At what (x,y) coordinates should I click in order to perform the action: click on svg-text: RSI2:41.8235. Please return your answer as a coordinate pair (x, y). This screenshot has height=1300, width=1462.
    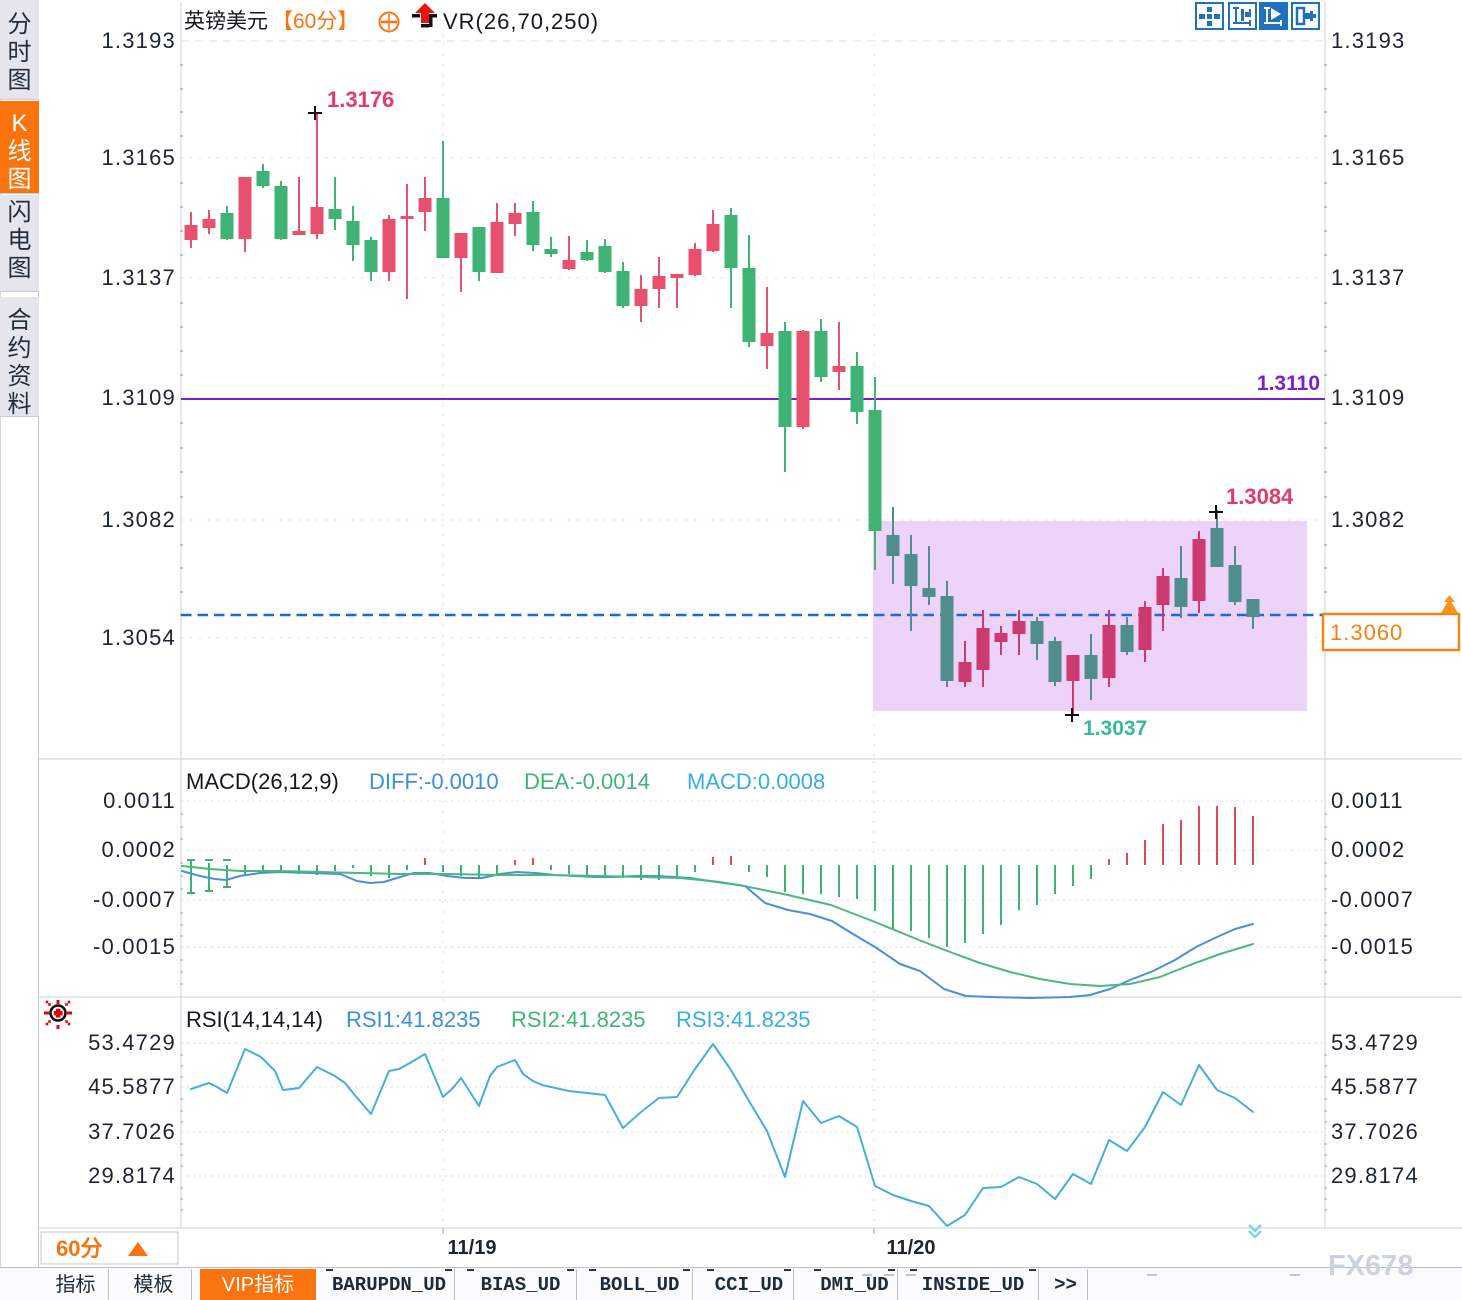
    Looking at the image, I should click on (578, 1019).